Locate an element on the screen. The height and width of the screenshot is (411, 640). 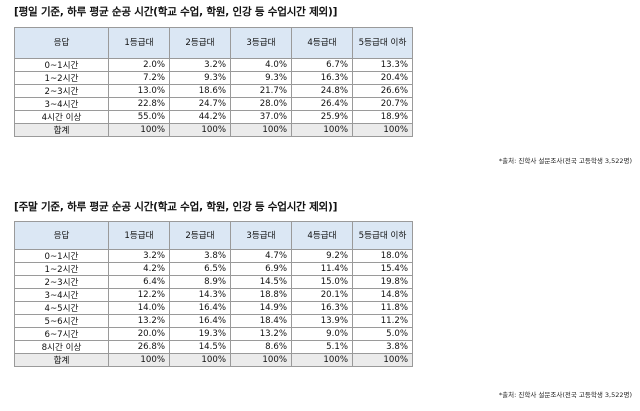
row-label: 5~6시간 is located at coordinates (61, 321).